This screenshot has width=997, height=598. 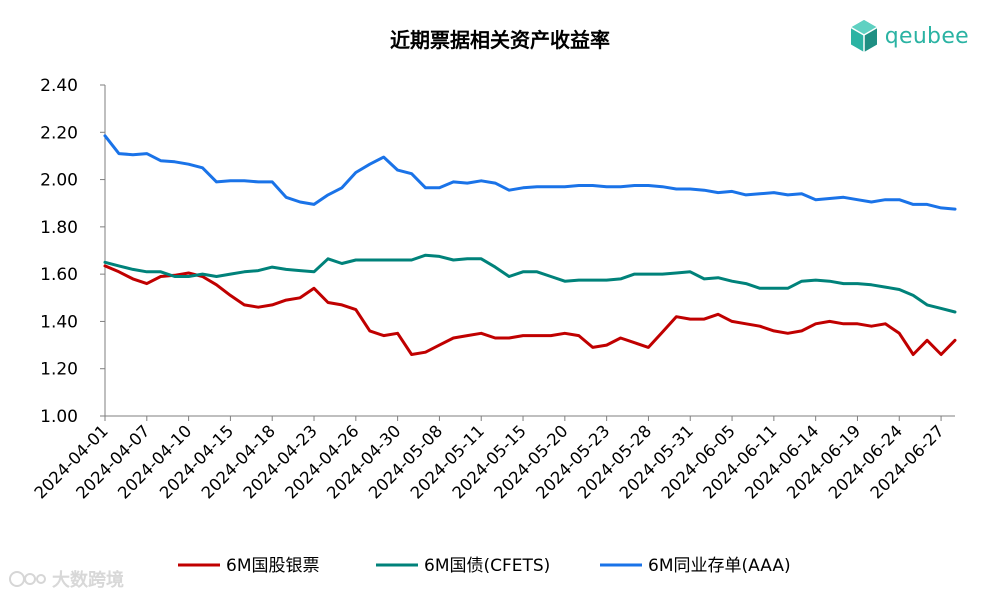 What do you see at coordinates (487, 566) in the screenshot?
I see `legend-label-2: 6M国债(CFETS)` at bounding box center [487, 566].